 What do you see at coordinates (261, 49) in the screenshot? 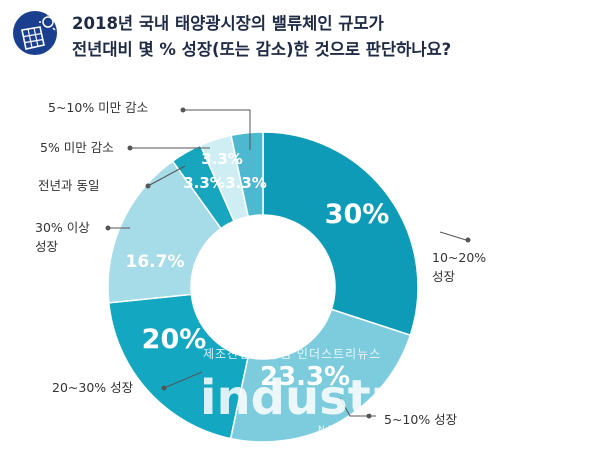
I see `chart-title-line2: 전년대비 몇 % 성장(또는 감소)한 것으로 판단하나요?` at bounding box center [261, 49].